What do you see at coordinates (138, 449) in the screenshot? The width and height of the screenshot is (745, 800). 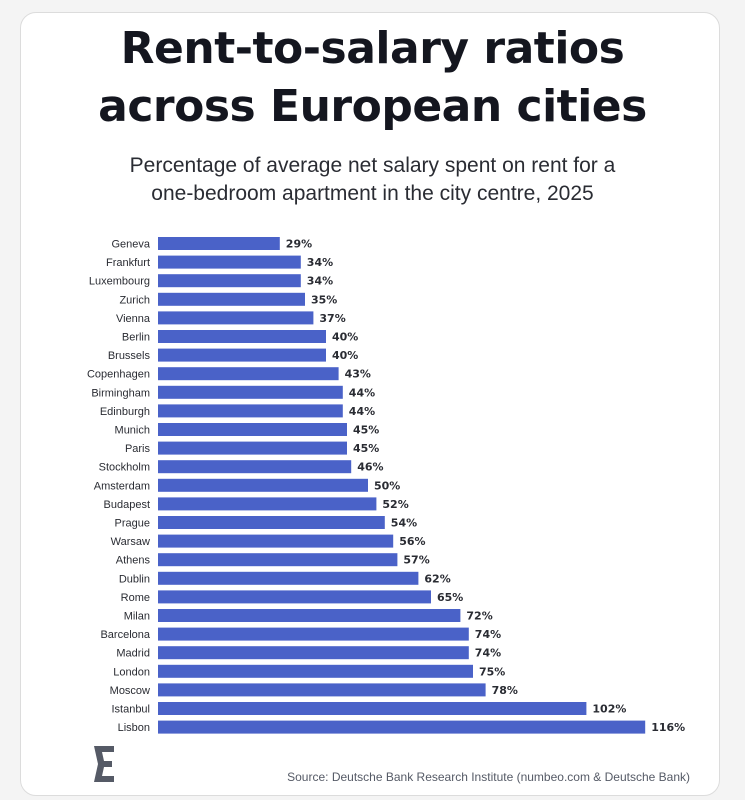 I see `category-label-paris: Paris` at bounding box center [138, 449].